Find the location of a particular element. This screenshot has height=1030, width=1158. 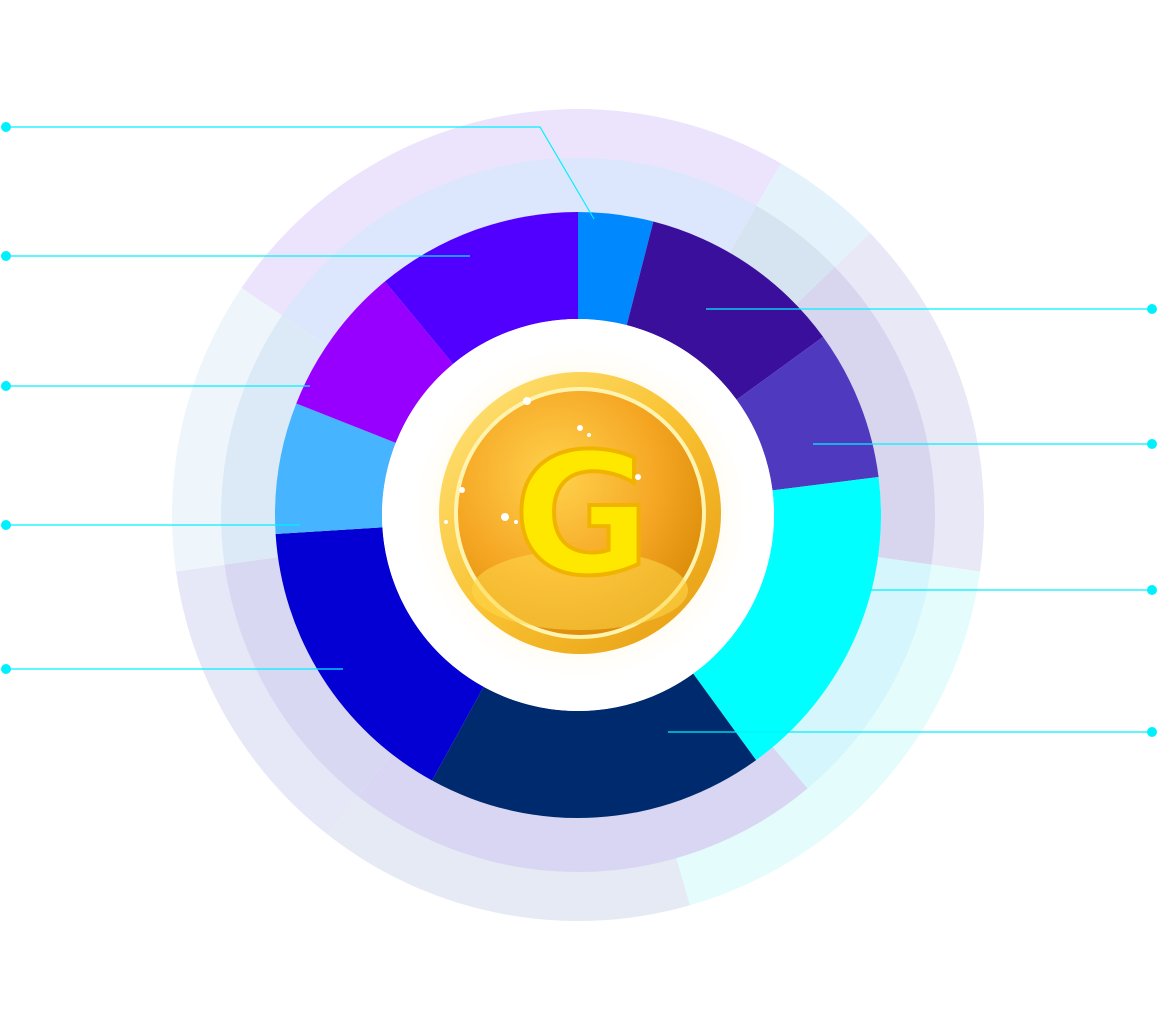

leader-line is located at coordinates (300, 173).